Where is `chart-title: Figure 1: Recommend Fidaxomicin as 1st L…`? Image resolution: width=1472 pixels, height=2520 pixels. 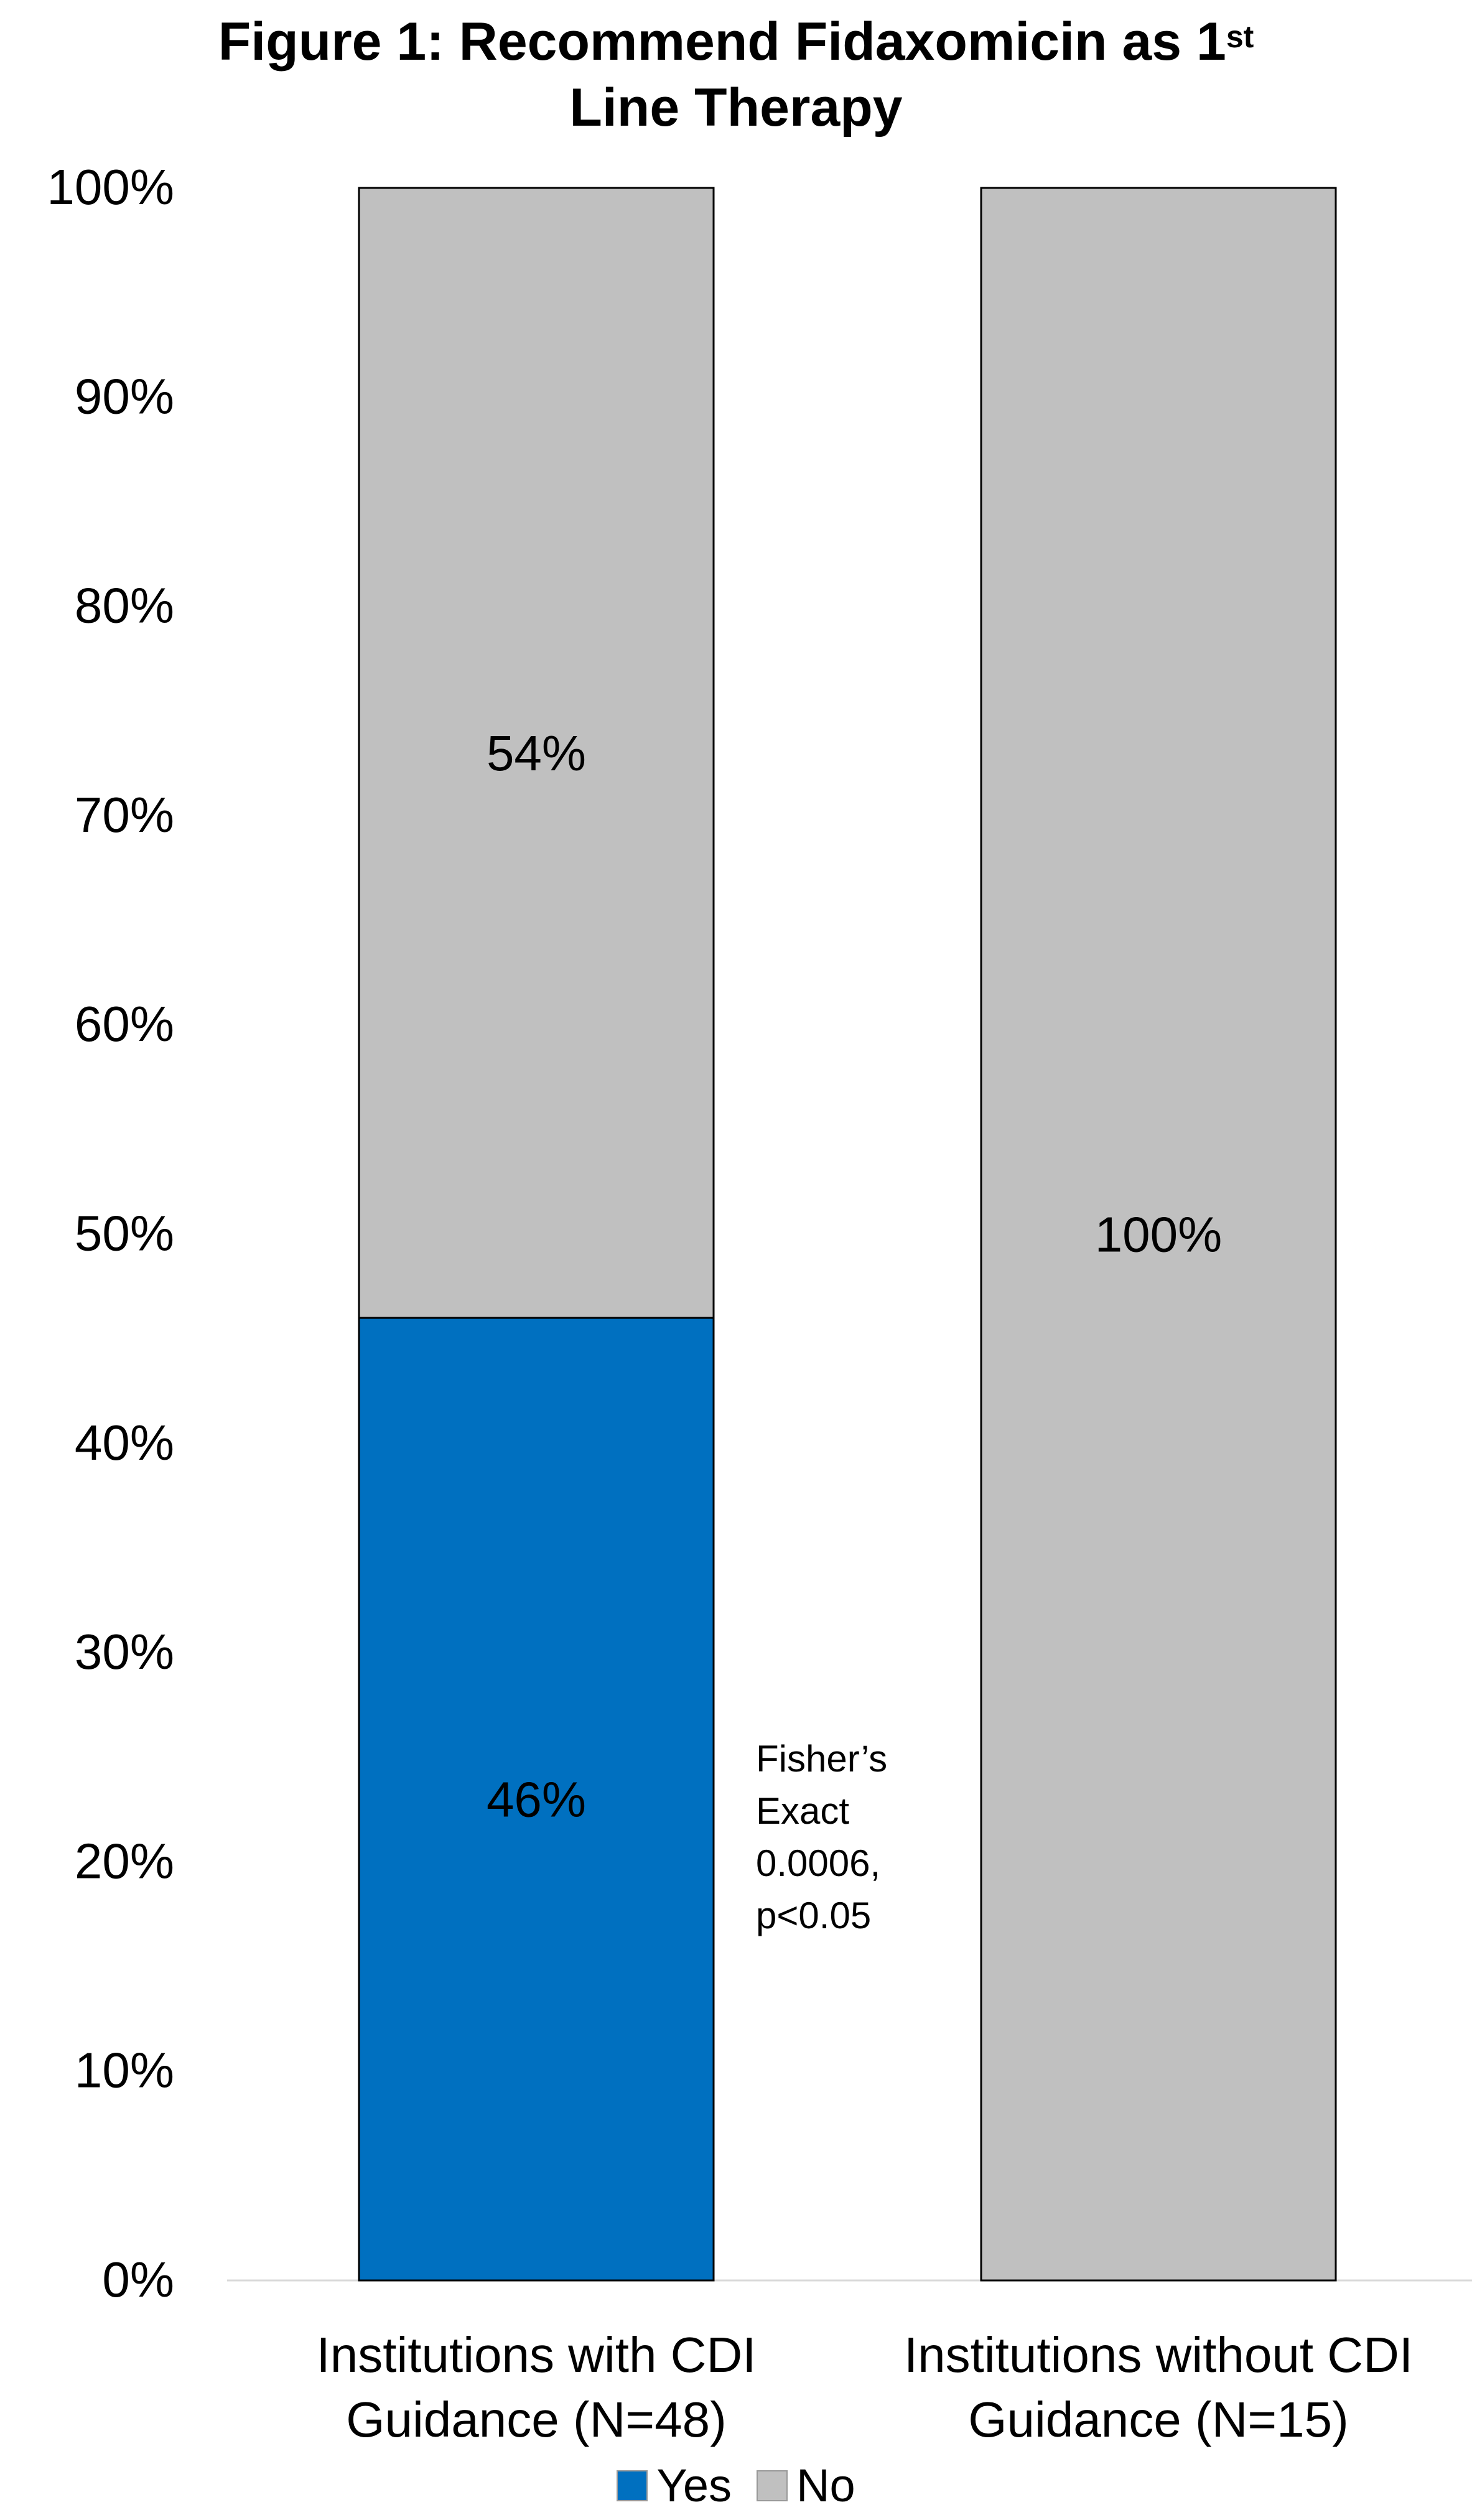 chart-title: Figure 1: Recommend Fidaxomicin as 1st L… is located at coordinates (736, 75).